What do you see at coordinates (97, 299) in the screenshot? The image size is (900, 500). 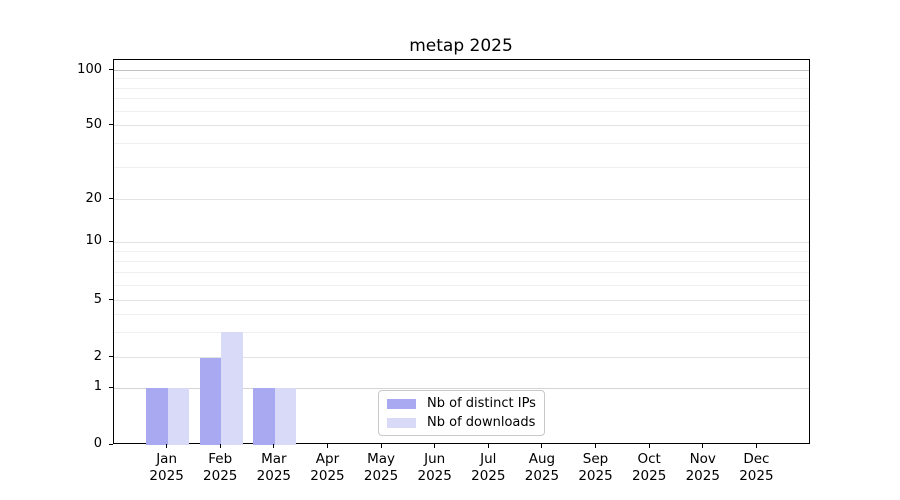 I see `y-axis-tick-label: 5` at bounding box center [97, 299].